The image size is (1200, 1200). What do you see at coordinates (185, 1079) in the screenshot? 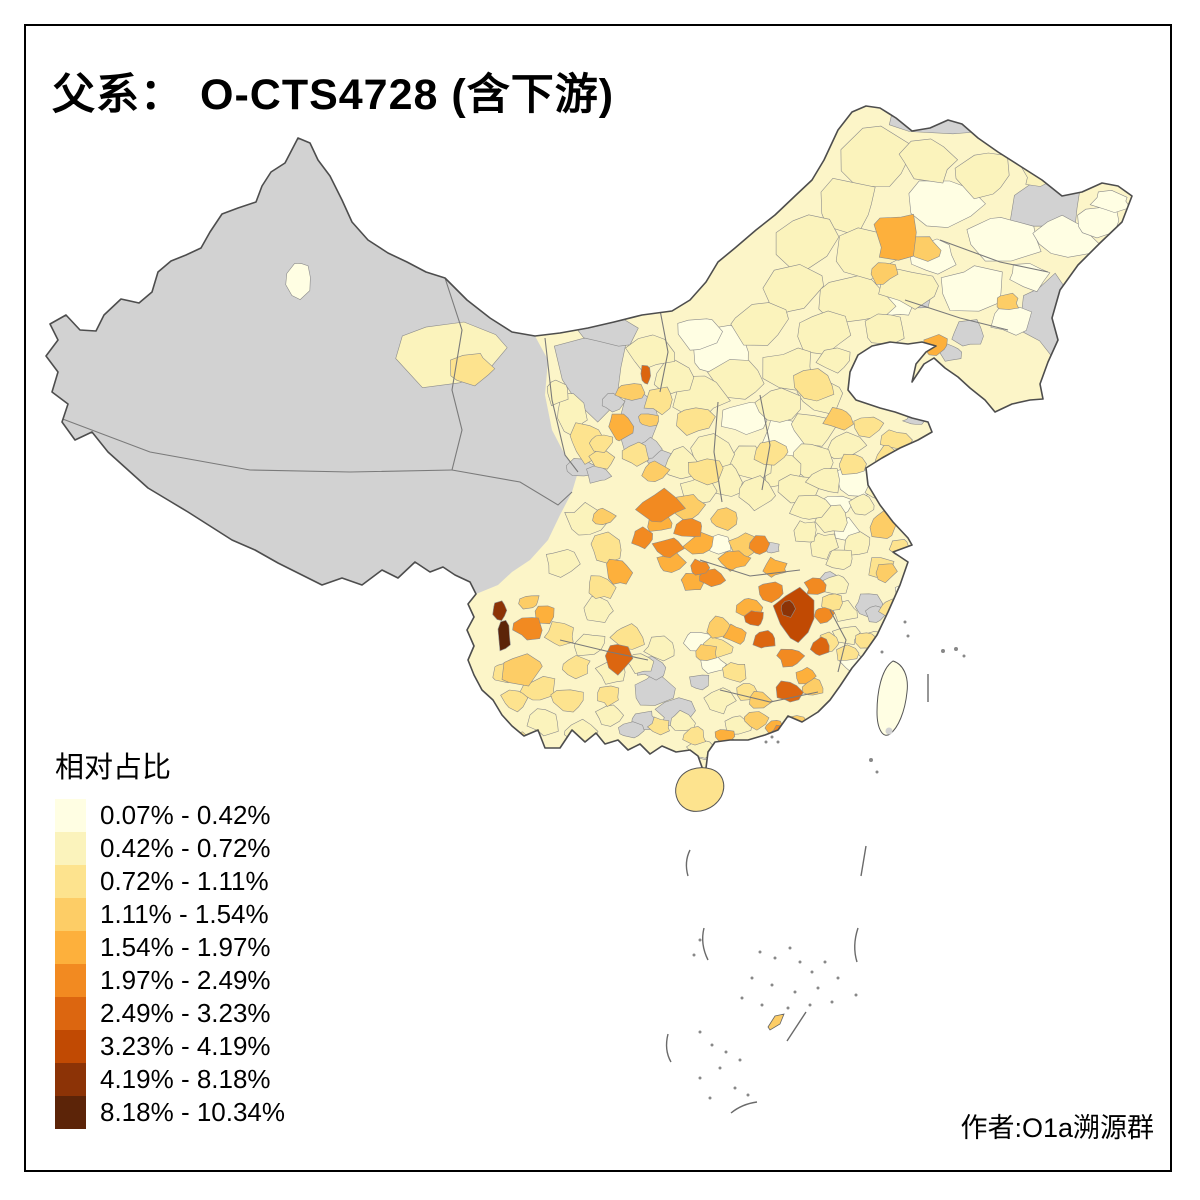
I see `legend-range-label: 4.19% - 8.18%` at bounding box center [185, 1079].